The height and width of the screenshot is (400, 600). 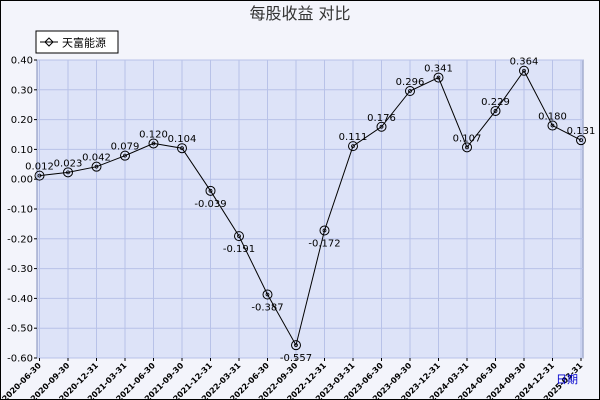 What do you see at coordinates (182, 139) in the screenshot?
I see `data-label: 0.104` at bounding box center [182, 139].